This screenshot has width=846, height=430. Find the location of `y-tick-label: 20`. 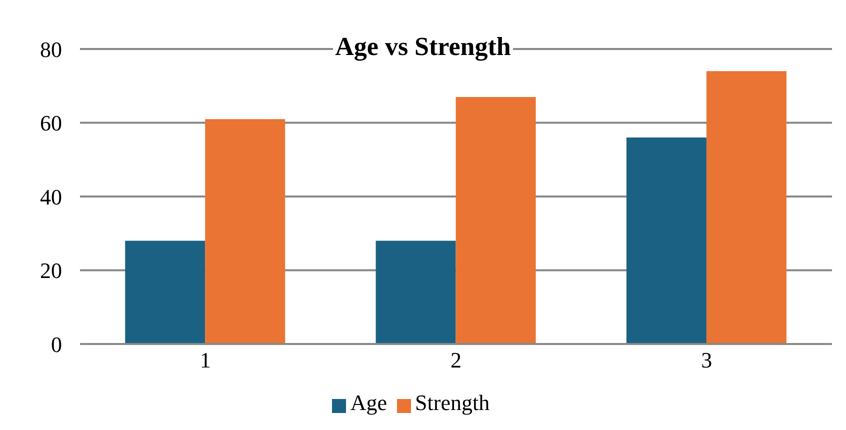

y-tick-label: 20 is located at coordinates (51, 271).